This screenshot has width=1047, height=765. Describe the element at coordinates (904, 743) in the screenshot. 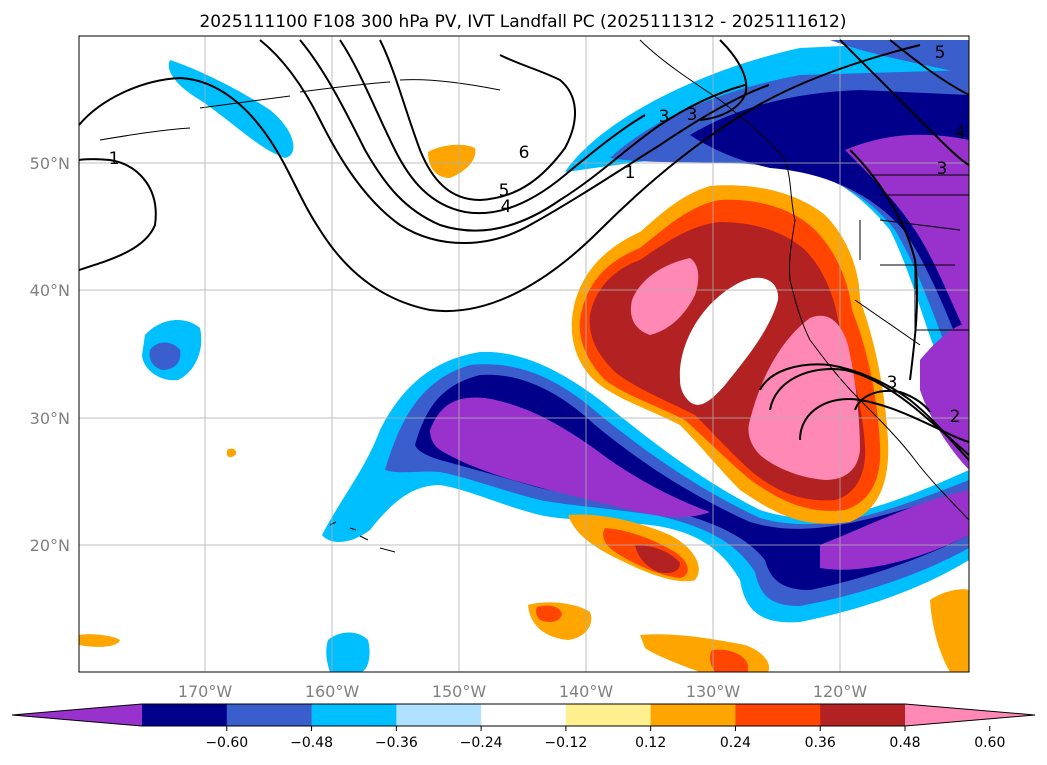

I see `colorbar-tick-label: 0.48` at that location.